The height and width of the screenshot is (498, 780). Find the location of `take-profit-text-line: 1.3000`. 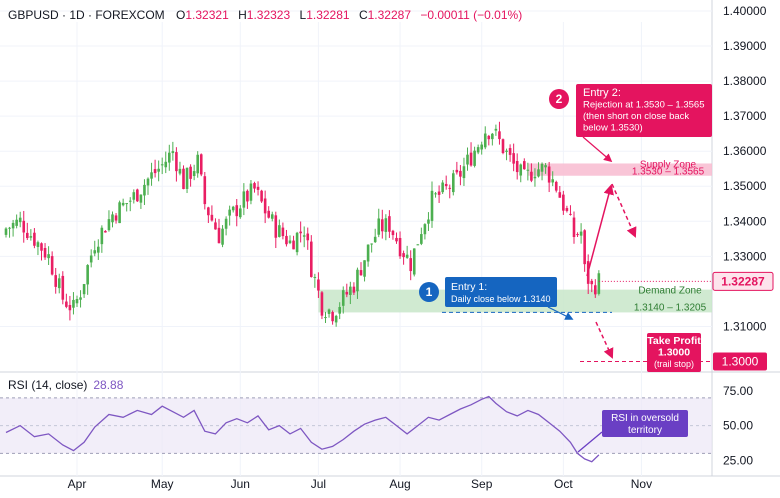

take-profit-text-line: 1.3000 is located at coordinates (674, 353).